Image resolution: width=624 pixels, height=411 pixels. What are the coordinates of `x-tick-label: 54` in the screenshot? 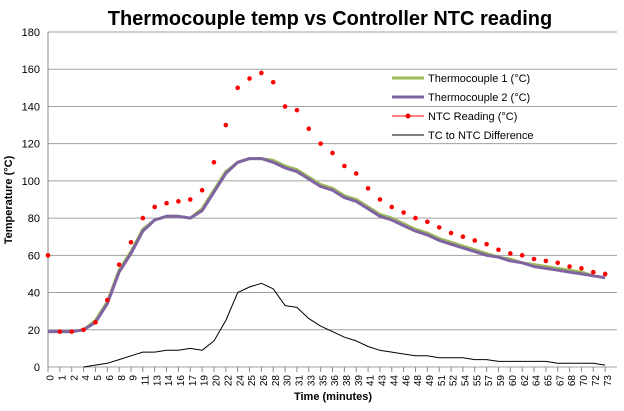 It's located at (466, 381).